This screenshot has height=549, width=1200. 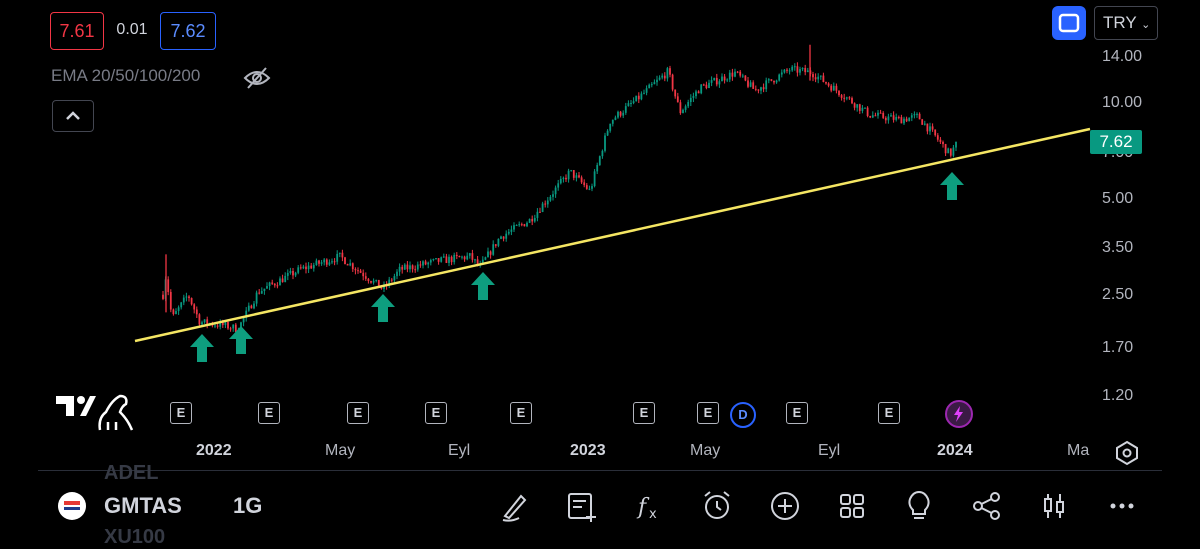 I want to click on collapse-button, so click(x=73, y=116).